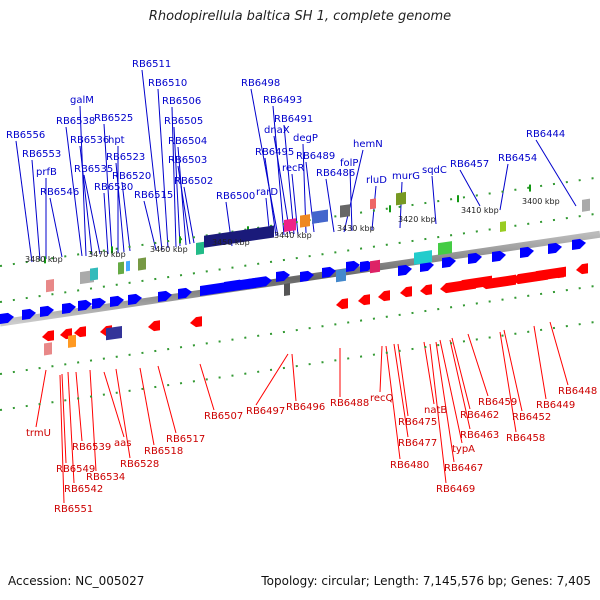  I want to click on leader-RB6506, so click(174, 177).